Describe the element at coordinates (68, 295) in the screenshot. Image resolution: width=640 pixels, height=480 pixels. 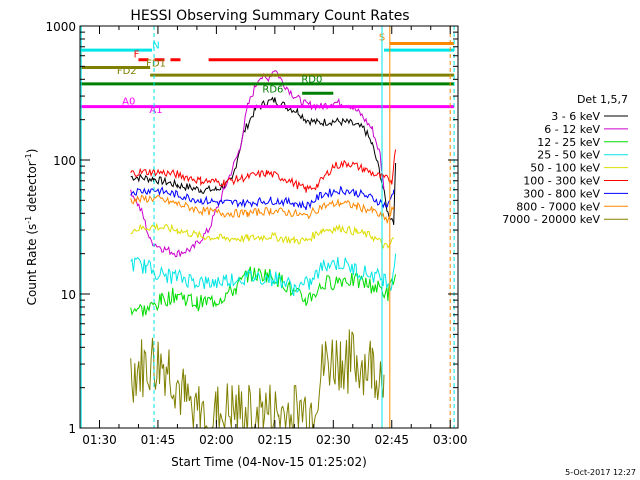
I see `y-tick-label: 10` at that location.